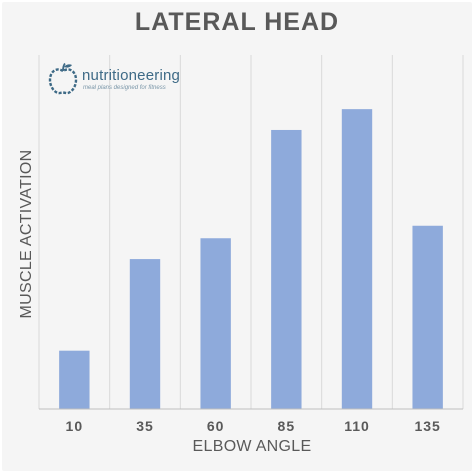 The image size is (474, 473). I want to click on x-axis-label: ELBOW ANGLE, so click(252, 446).